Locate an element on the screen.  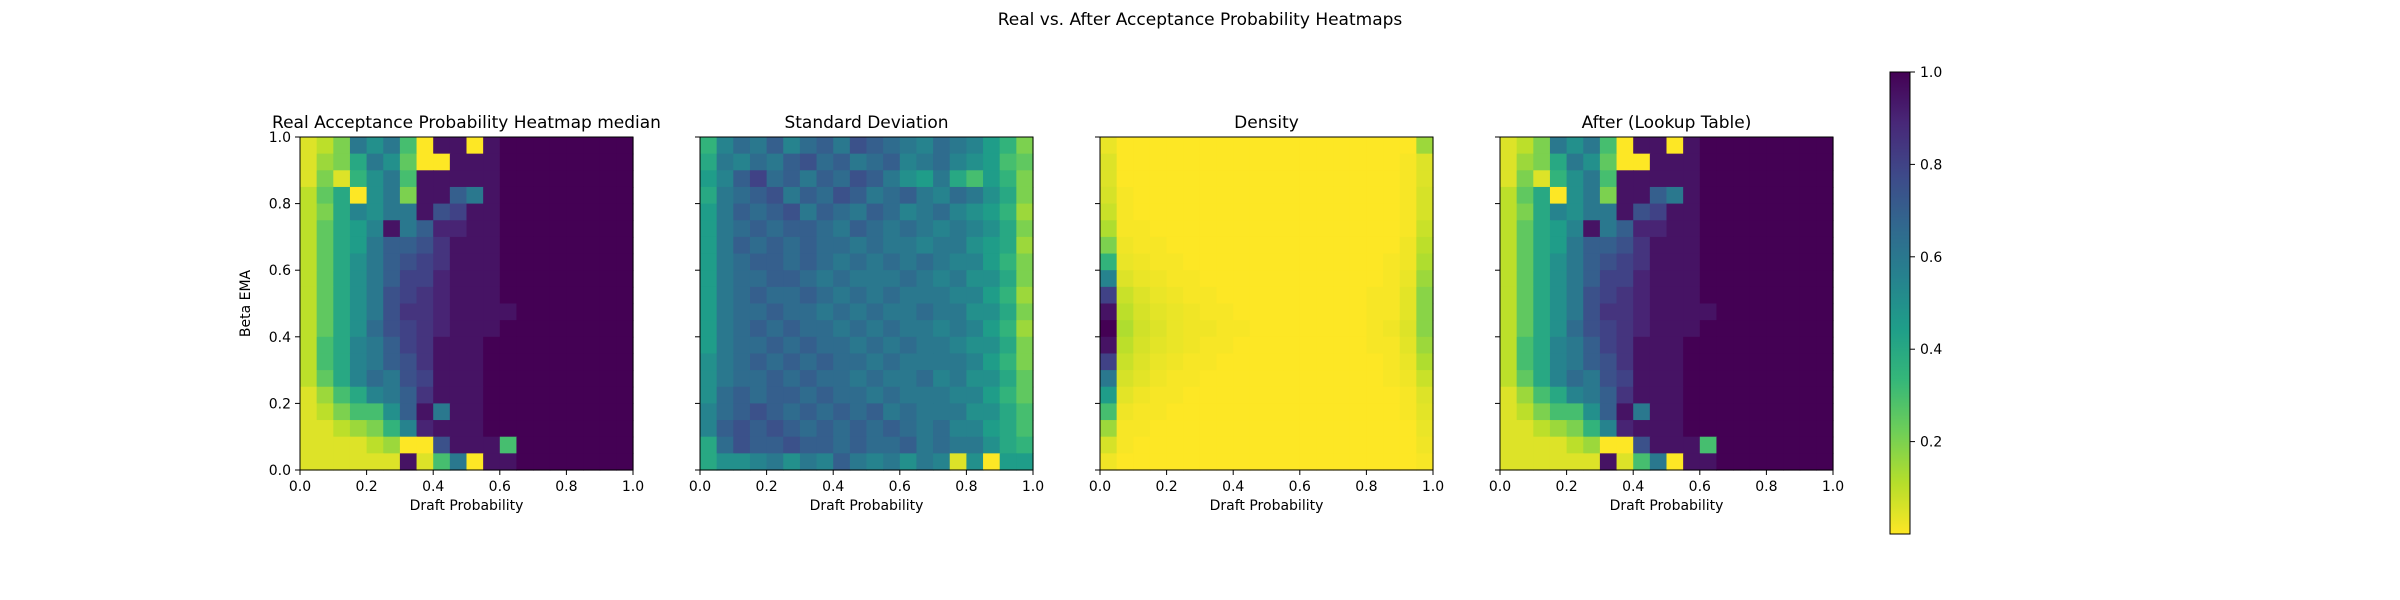
x-tick-label: 0.2 is located at coordinates (766, 487).